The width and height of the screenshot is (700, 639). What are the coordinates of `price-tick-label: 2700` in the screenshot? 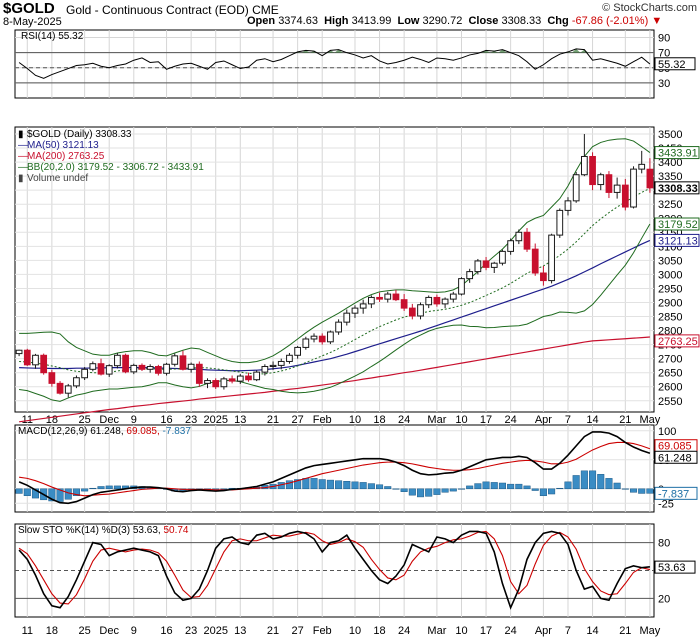 It's located at (670, 360).